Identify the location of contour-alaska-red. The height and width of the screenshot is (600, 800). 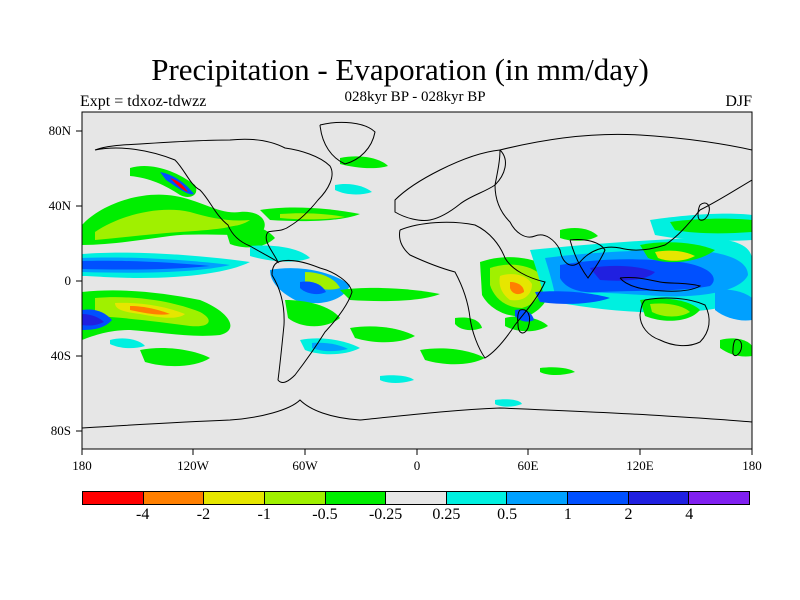
(179, 185).